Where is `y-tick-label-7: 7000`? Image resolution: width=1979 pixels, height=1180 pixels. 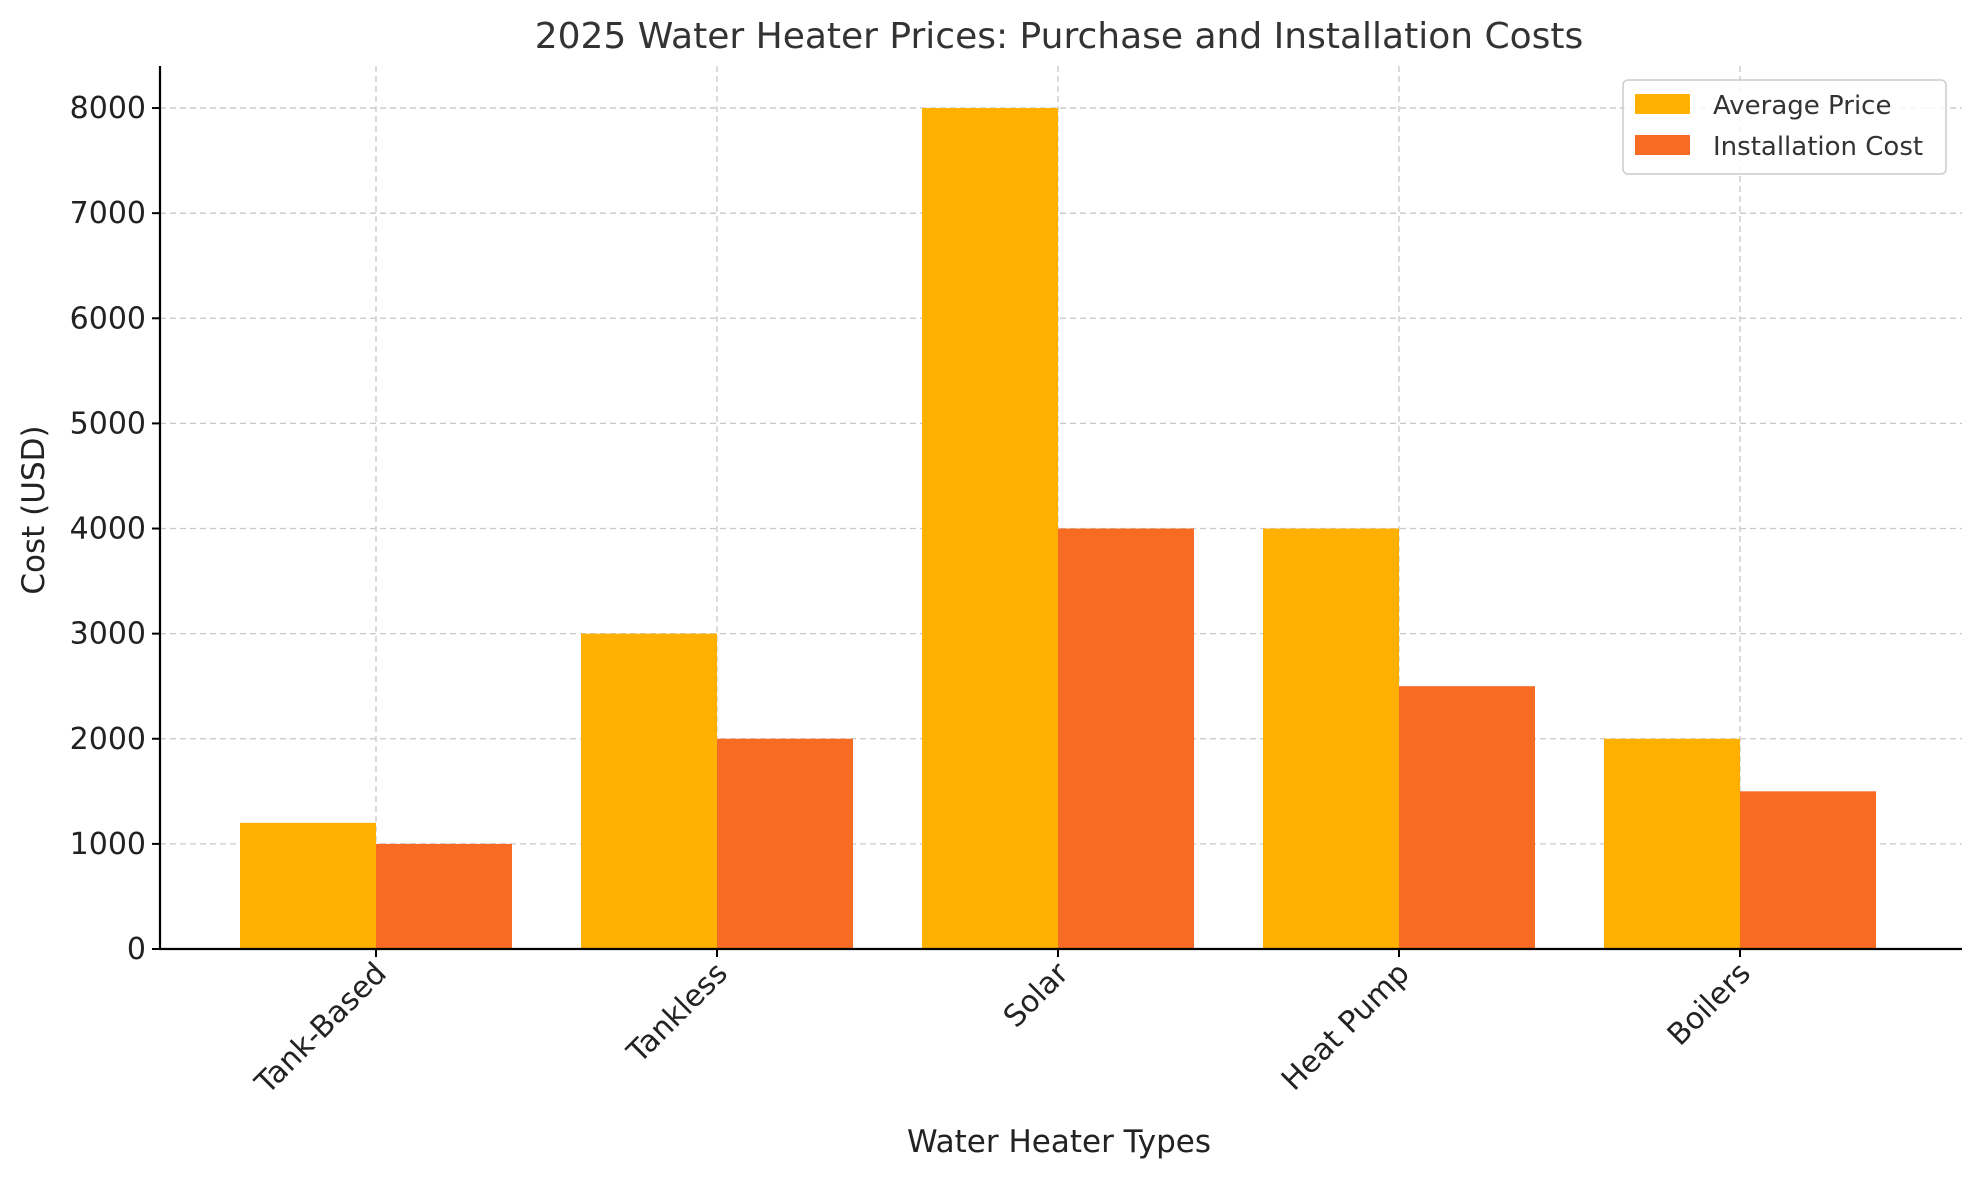
y-tick-label-7: 7000 is located at coordinates (108, 213).